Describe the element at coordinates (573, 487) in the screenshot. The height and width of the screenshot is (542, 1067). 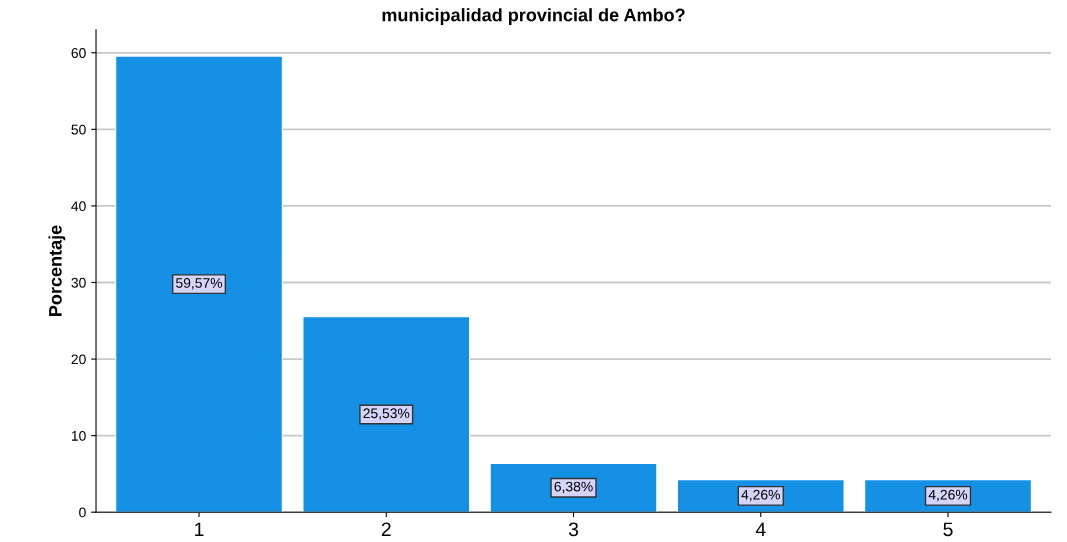
I see `data-label: 6,38%` at that location.